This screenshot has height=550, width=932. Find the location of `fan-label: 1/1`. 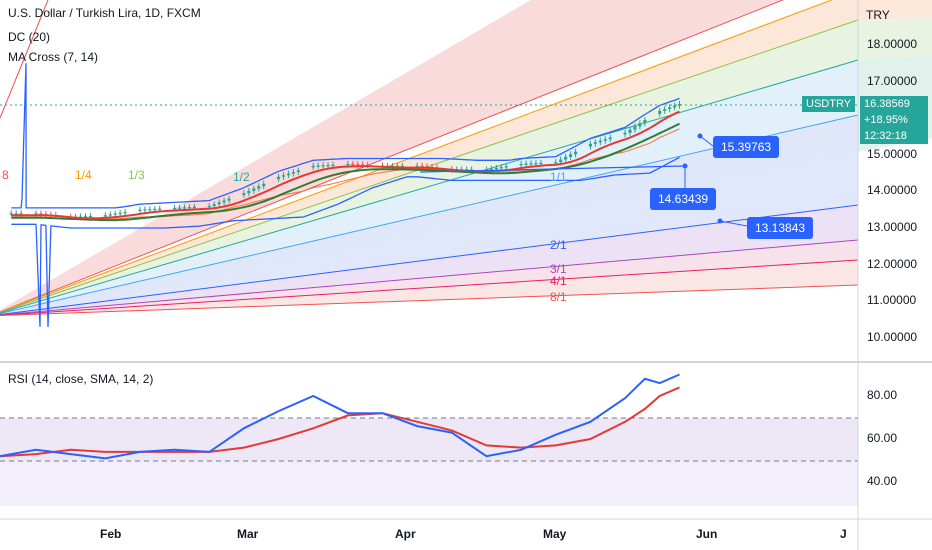

fan-label: 1/1 is located at coordinates (558, 177).